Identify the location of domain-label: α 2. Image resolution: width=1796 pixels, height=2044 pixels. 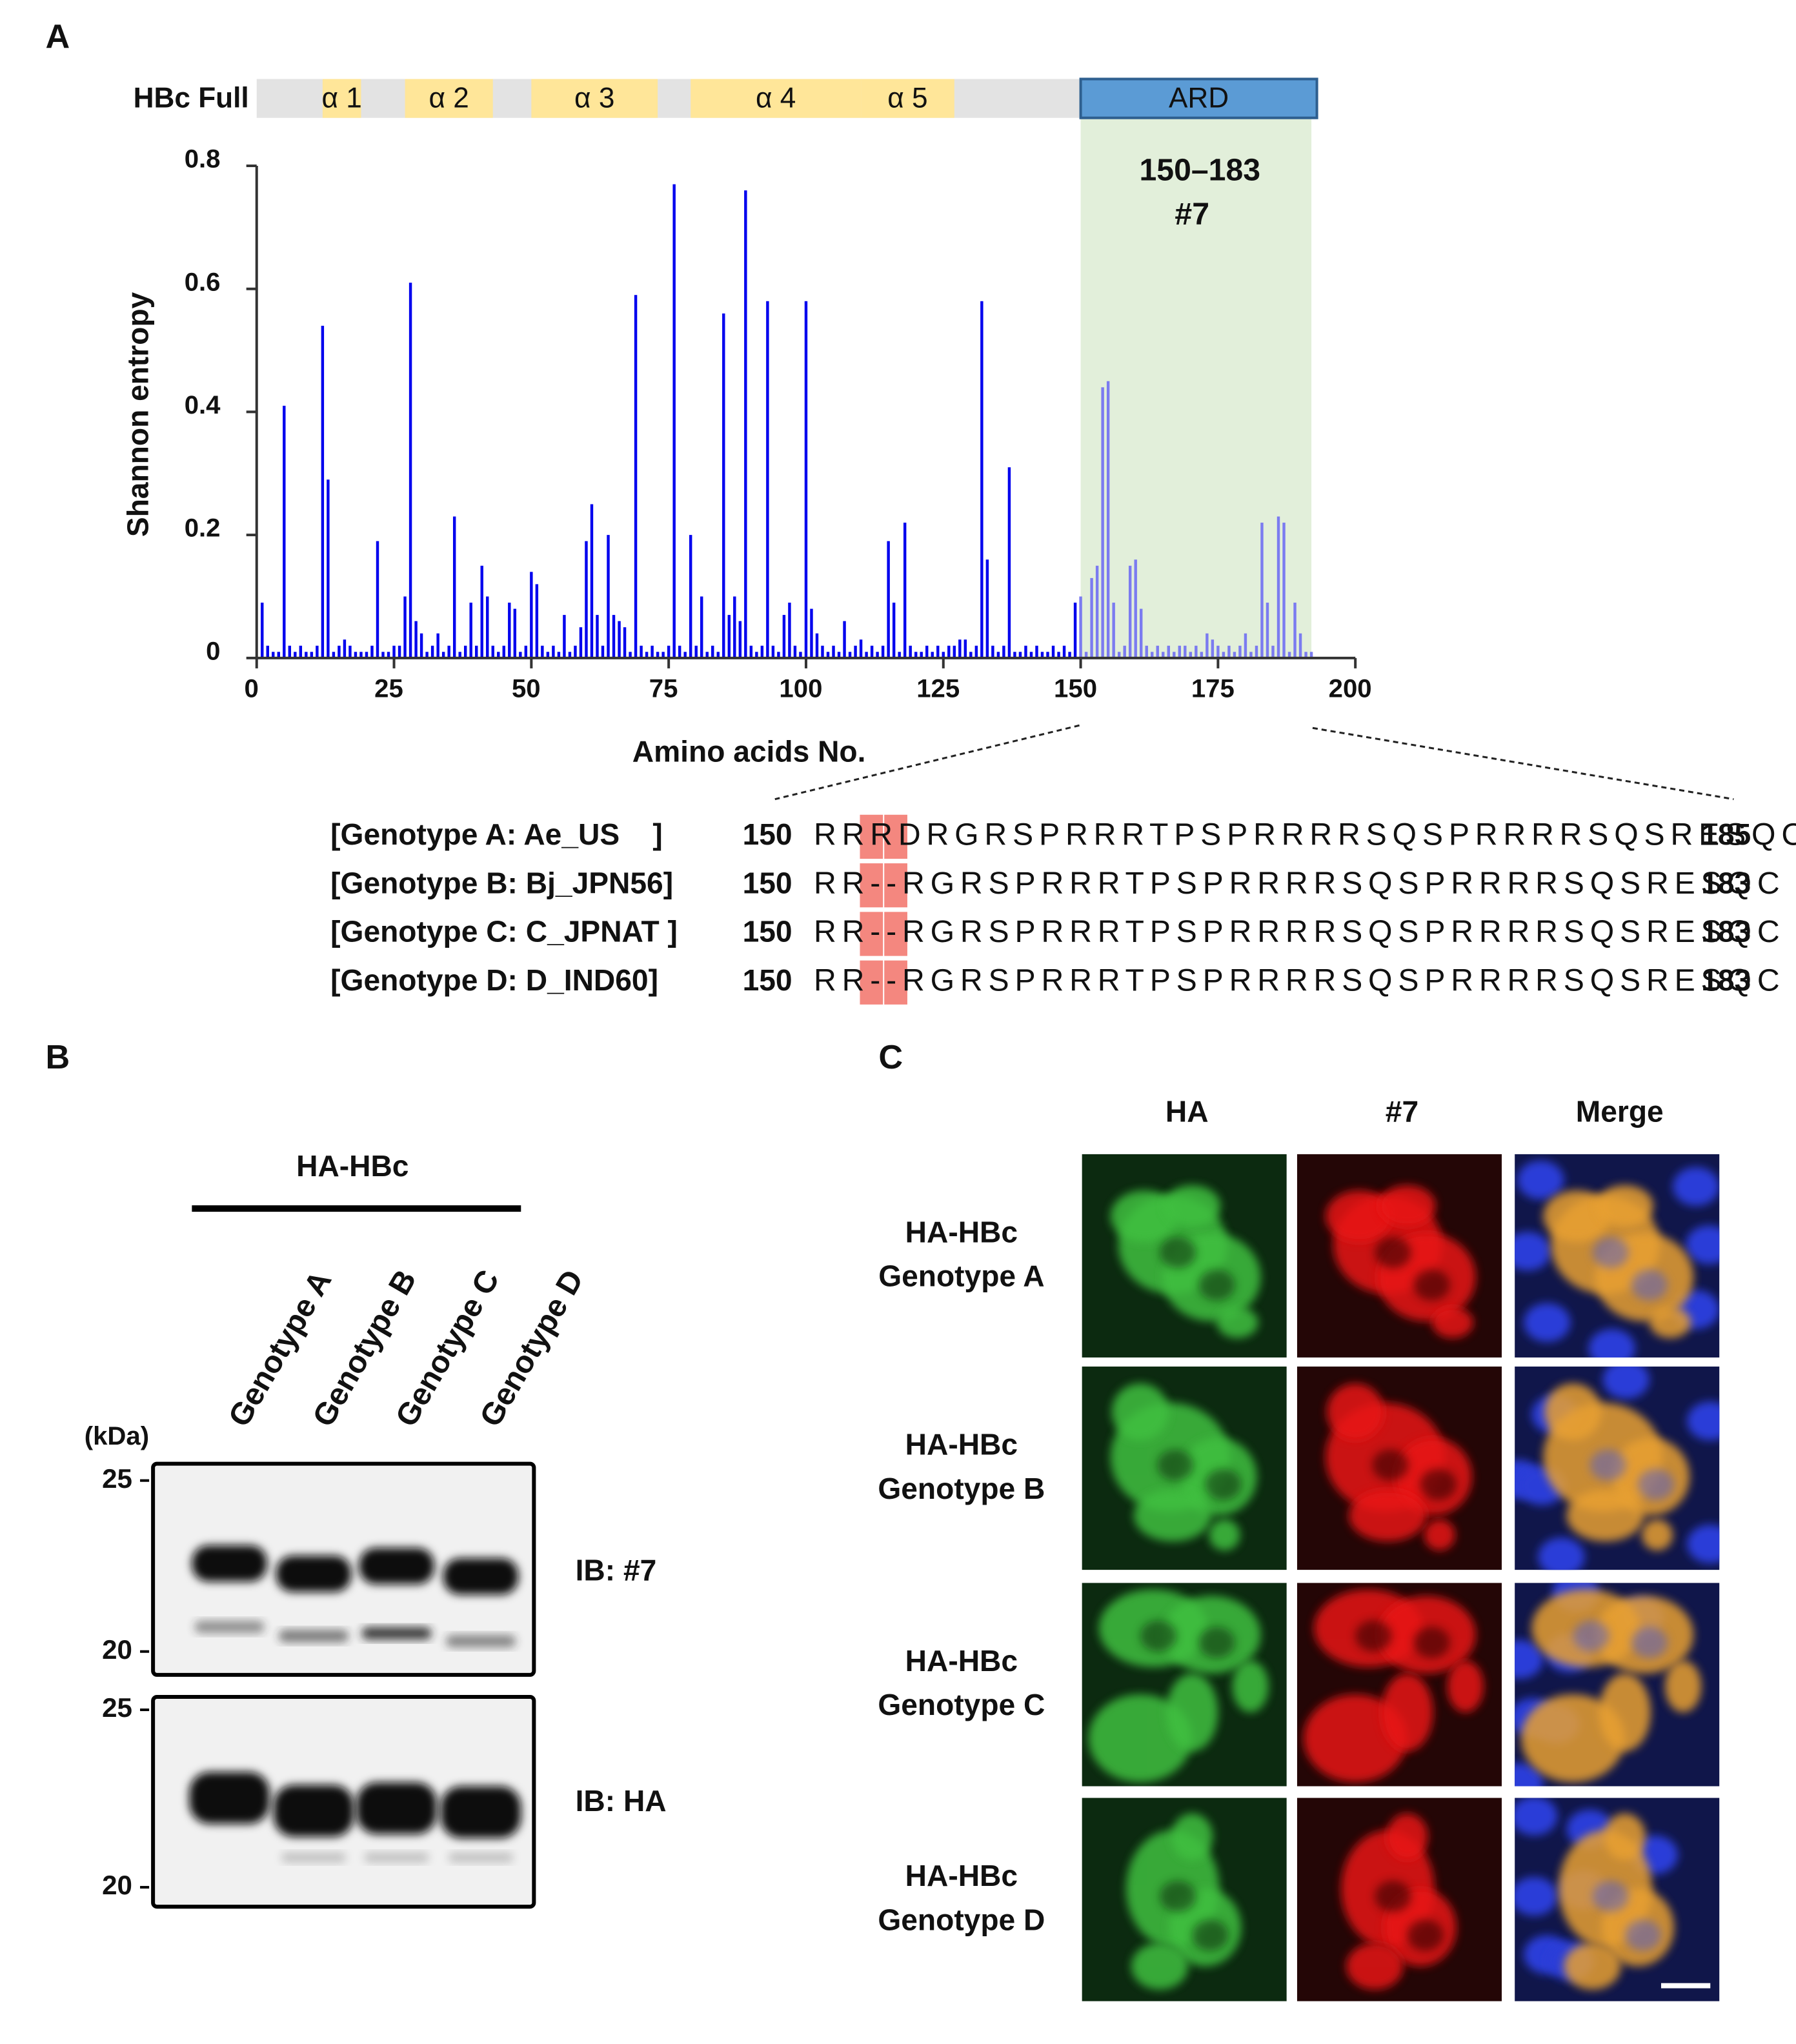
(449, 98).